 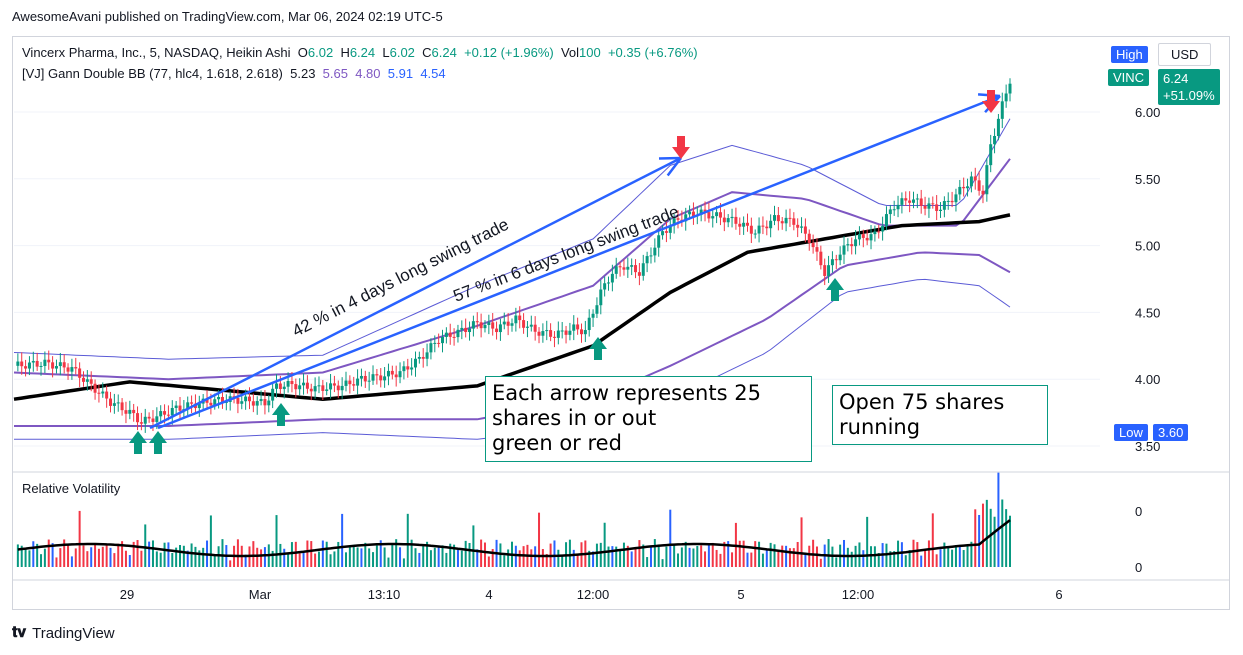 I want to click on low-value: 6.02, so click(x=402, y=52).